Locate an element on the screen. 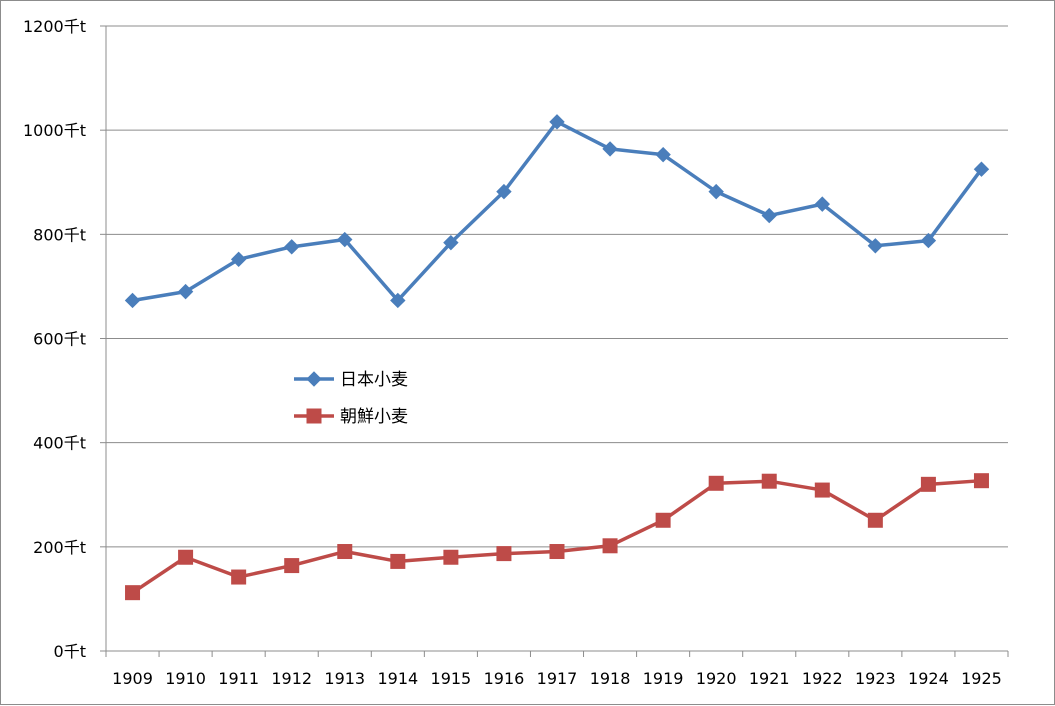 The image size is (1055, 706). data-point-0-1919 is located at coordinates (663, 154).